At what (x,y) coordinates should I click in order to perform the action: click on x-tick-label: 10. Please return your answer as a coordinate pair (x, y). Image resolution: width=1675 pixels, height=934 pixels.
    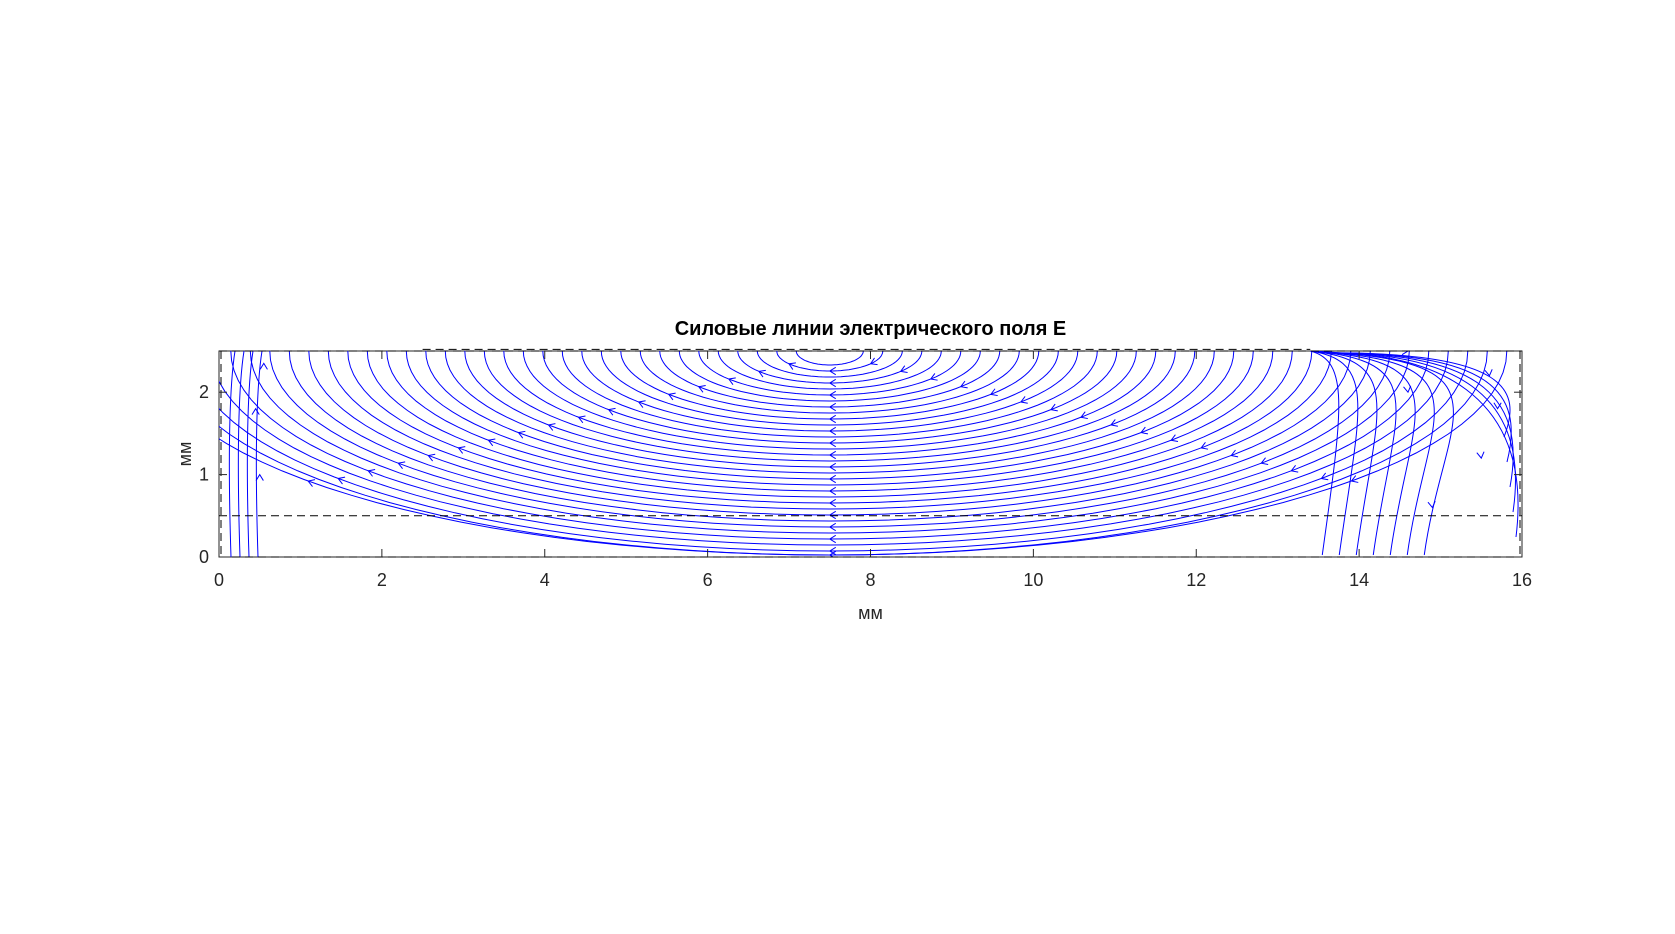
    Looking at the image, I should click on (1033, 580).